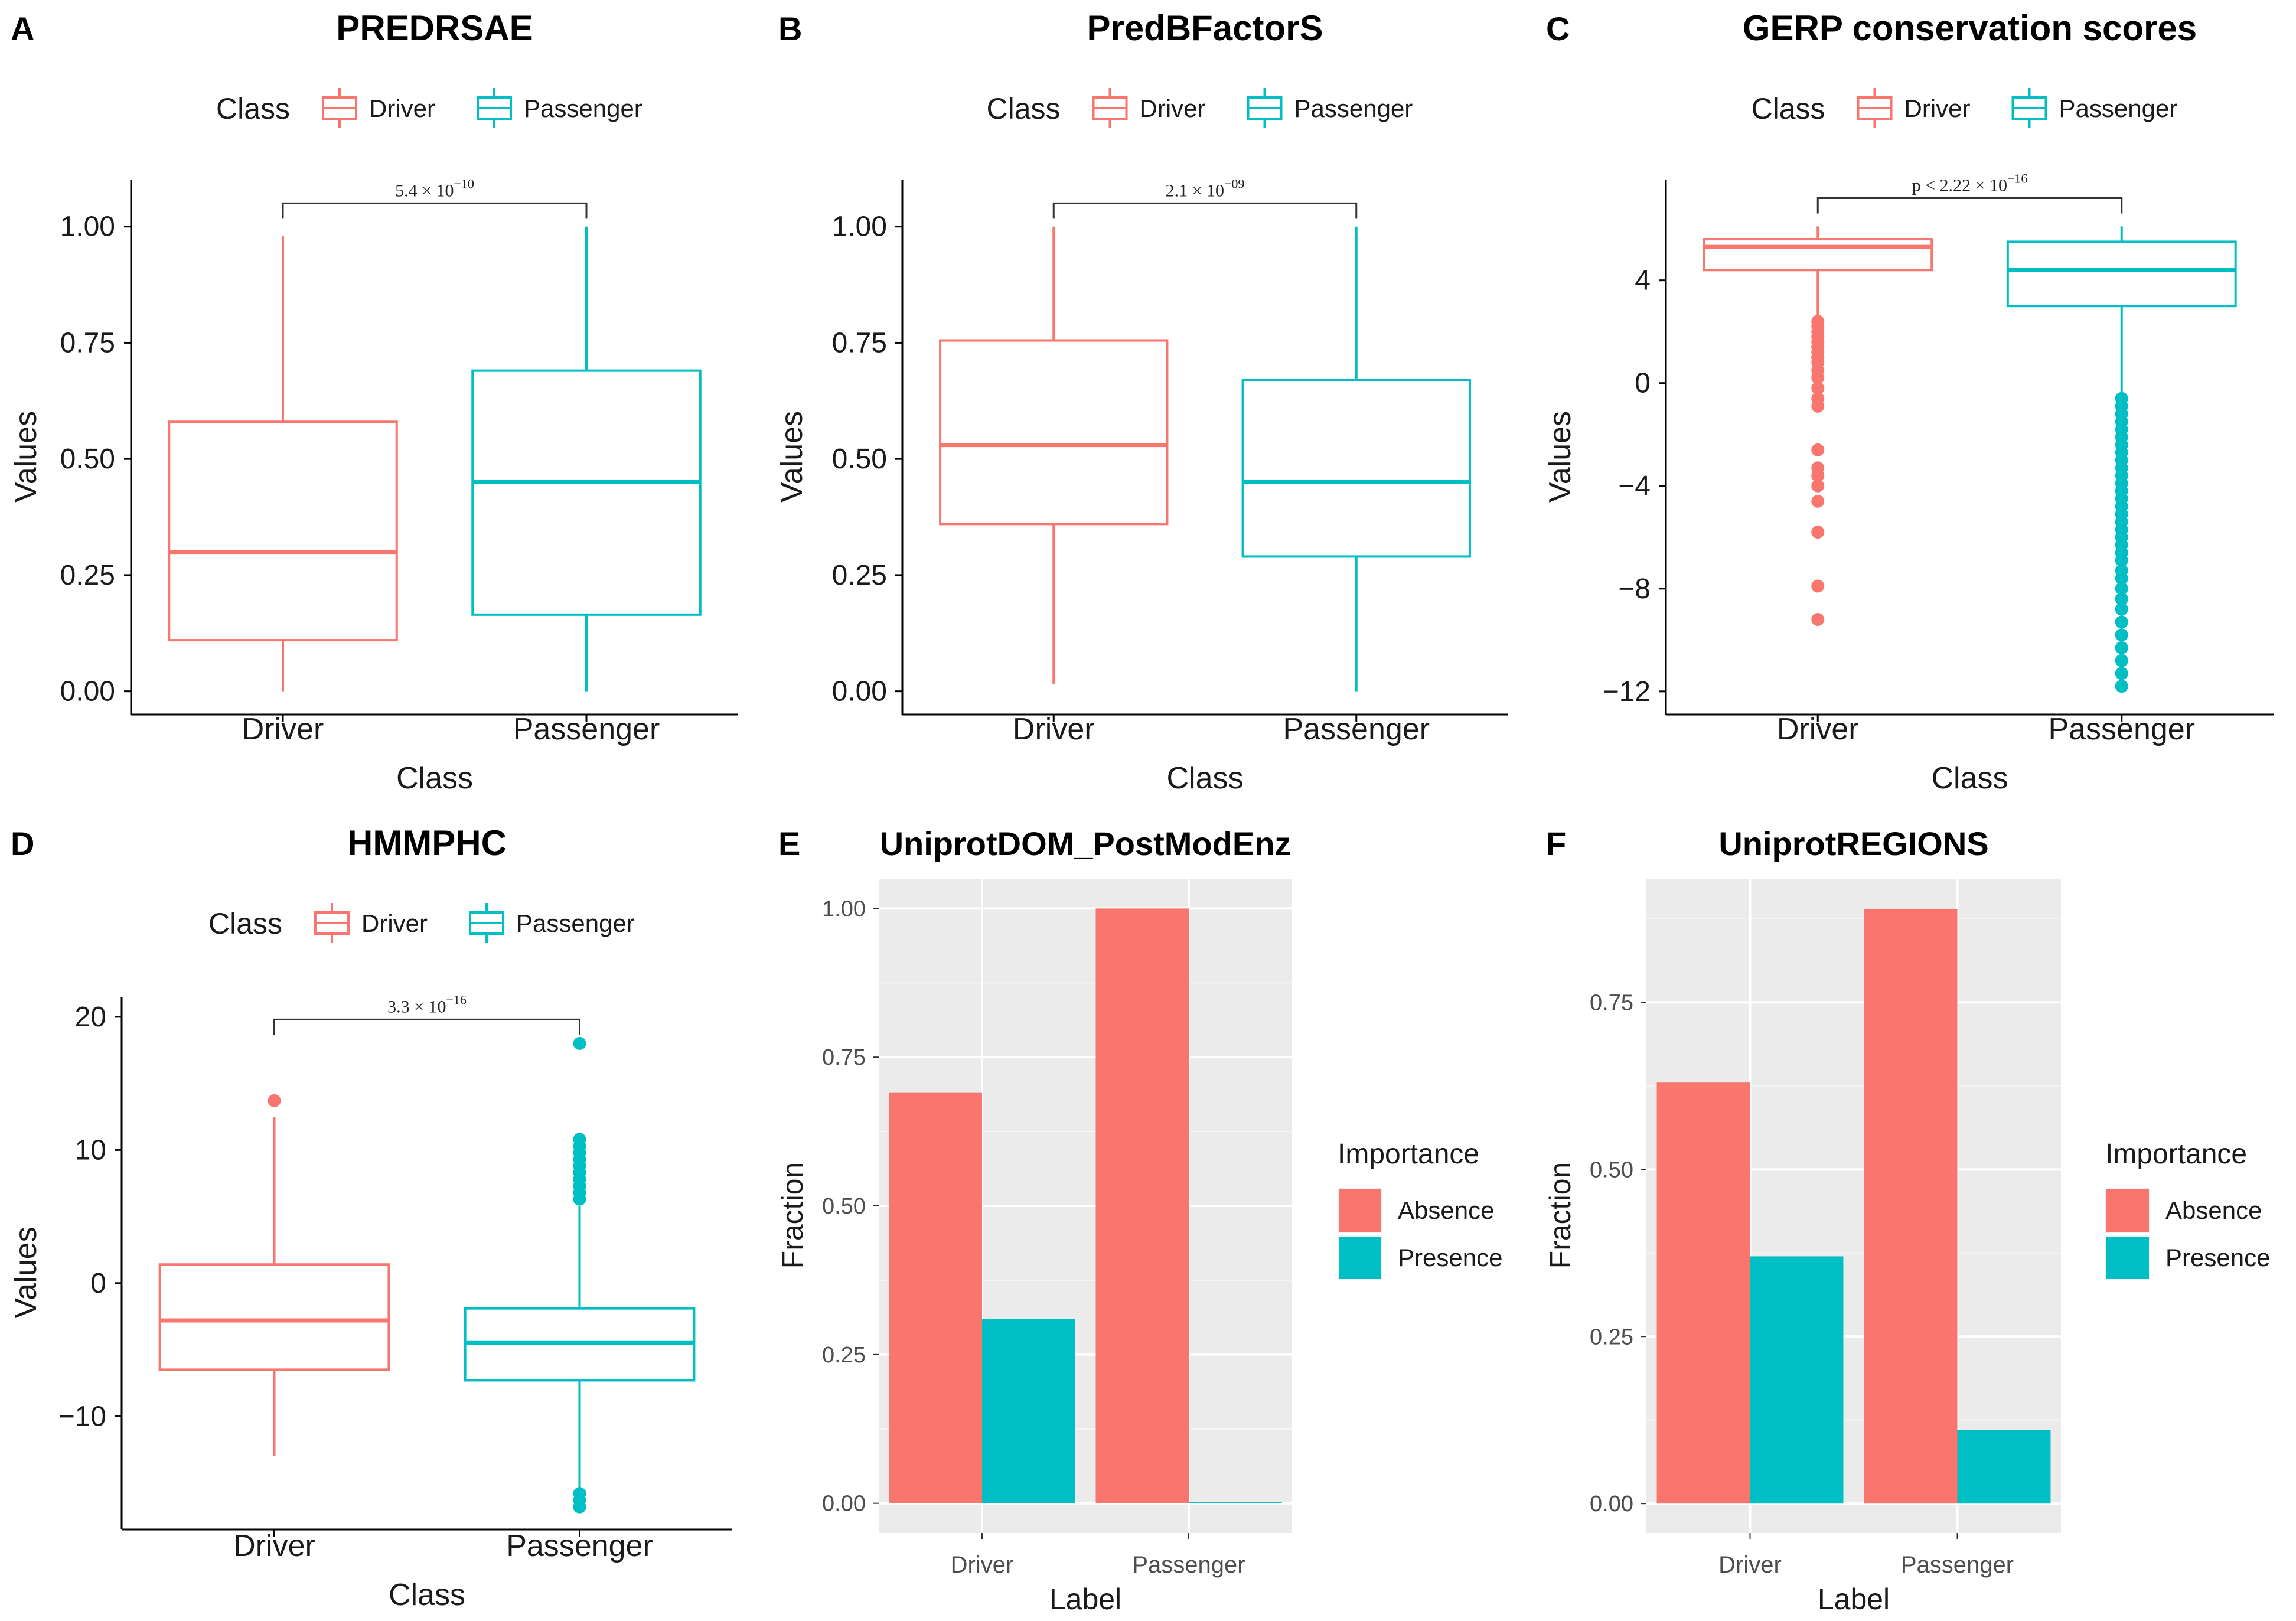 The height and width of the screenshot is (1621, 2296). I want to click on x-axis-title: Label, so click(1085, 1599).